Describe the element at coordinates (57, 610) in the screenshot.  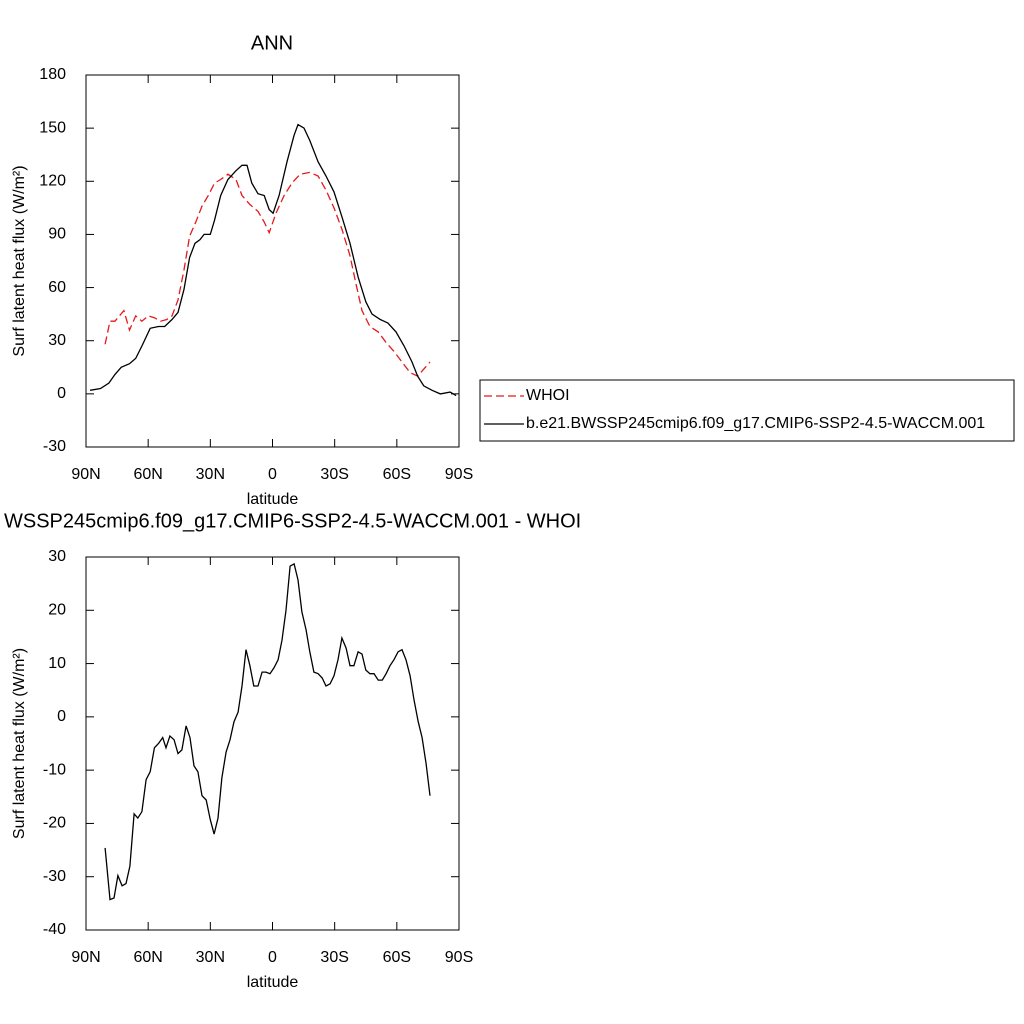
I see `y-tick-label: 20` at that location.